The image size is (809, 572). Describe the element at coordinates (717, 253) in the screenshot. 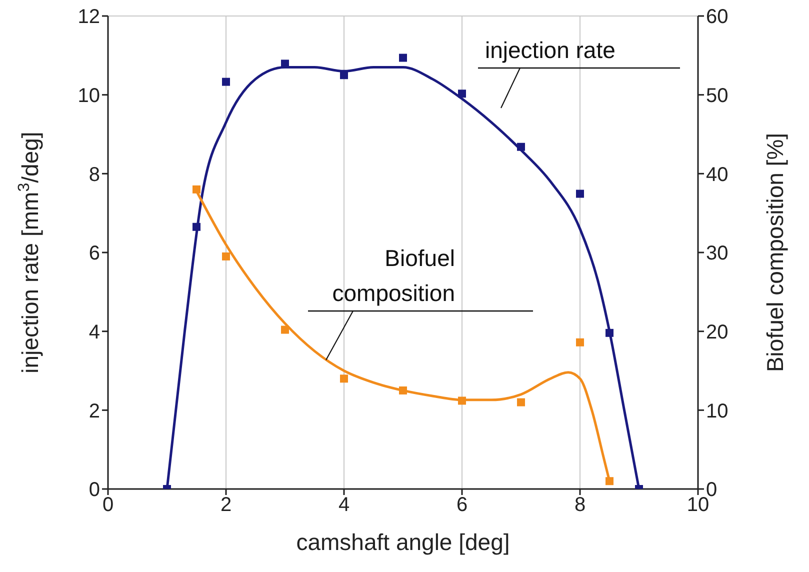

I see `y2-tick-label: 30` at that location.